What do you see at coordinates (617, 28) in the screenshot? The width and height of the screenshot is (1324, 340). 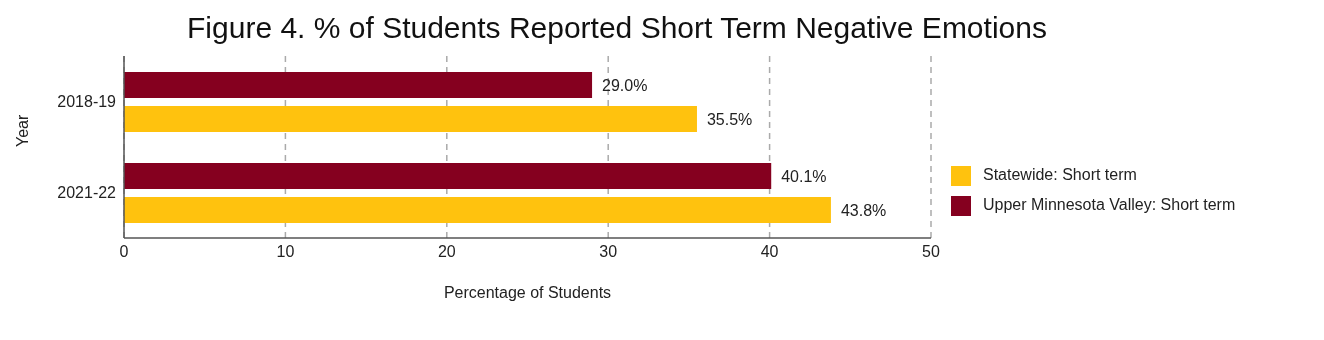 I see `chart-title: Figure 4. % of Students Reported Short Term Negative Emotions` at bounding box center [617, 28].